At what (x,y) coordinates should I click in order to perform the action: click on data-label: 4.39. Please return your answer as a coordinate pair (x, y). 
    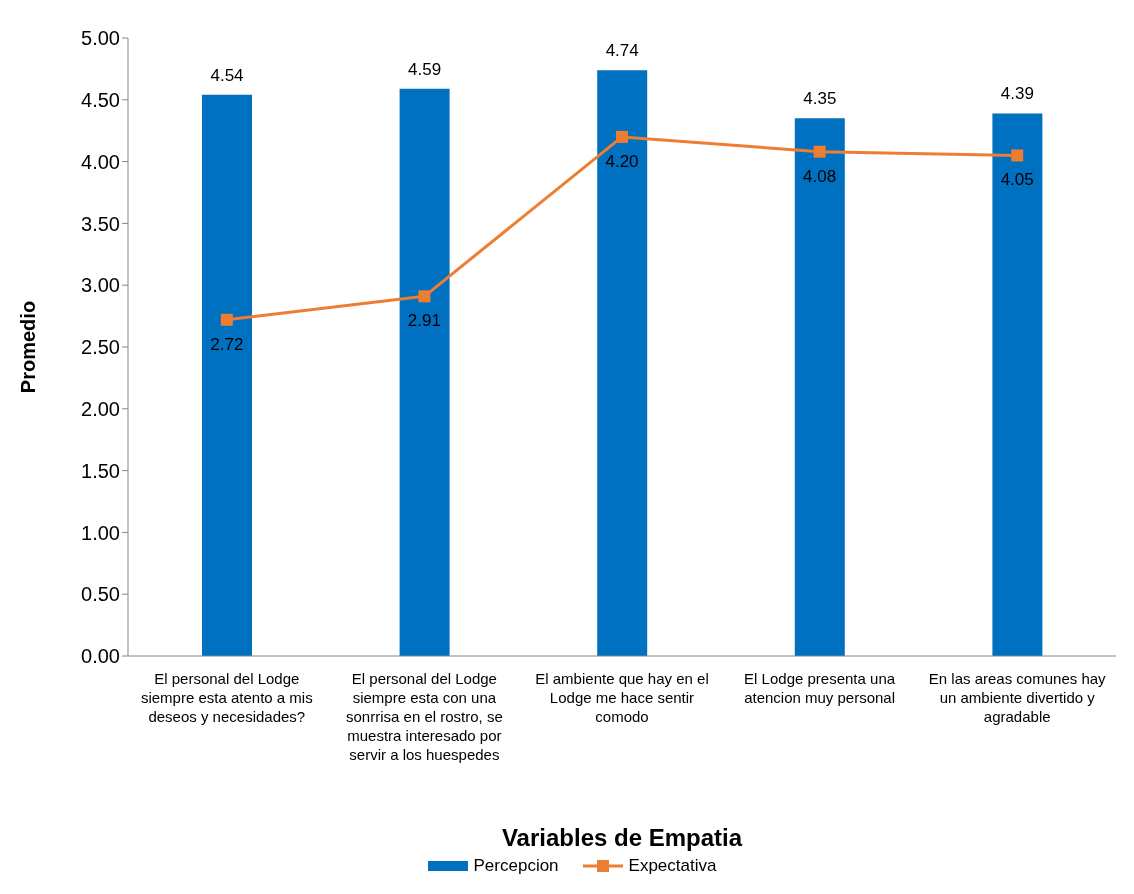
    Looking at the image, I should click on (1017, 94).